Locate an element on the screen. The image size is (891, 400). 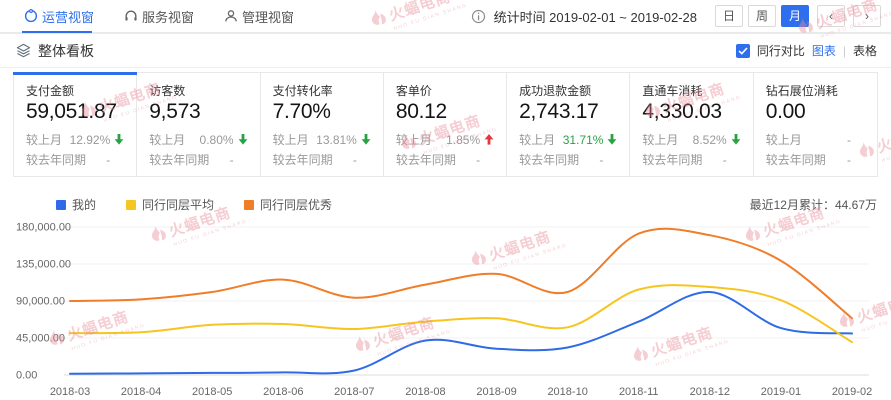
series-peer-average-line is located at coordinates (461, 314).